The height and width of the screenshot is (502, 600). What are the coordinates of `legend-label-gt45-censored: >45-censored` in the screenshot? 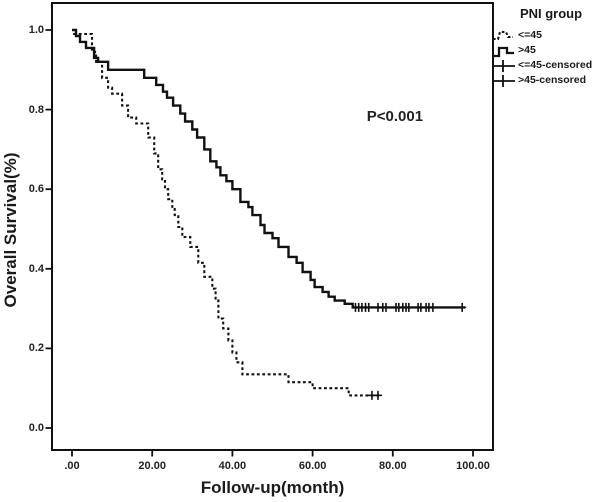 It's located at (552, 79).